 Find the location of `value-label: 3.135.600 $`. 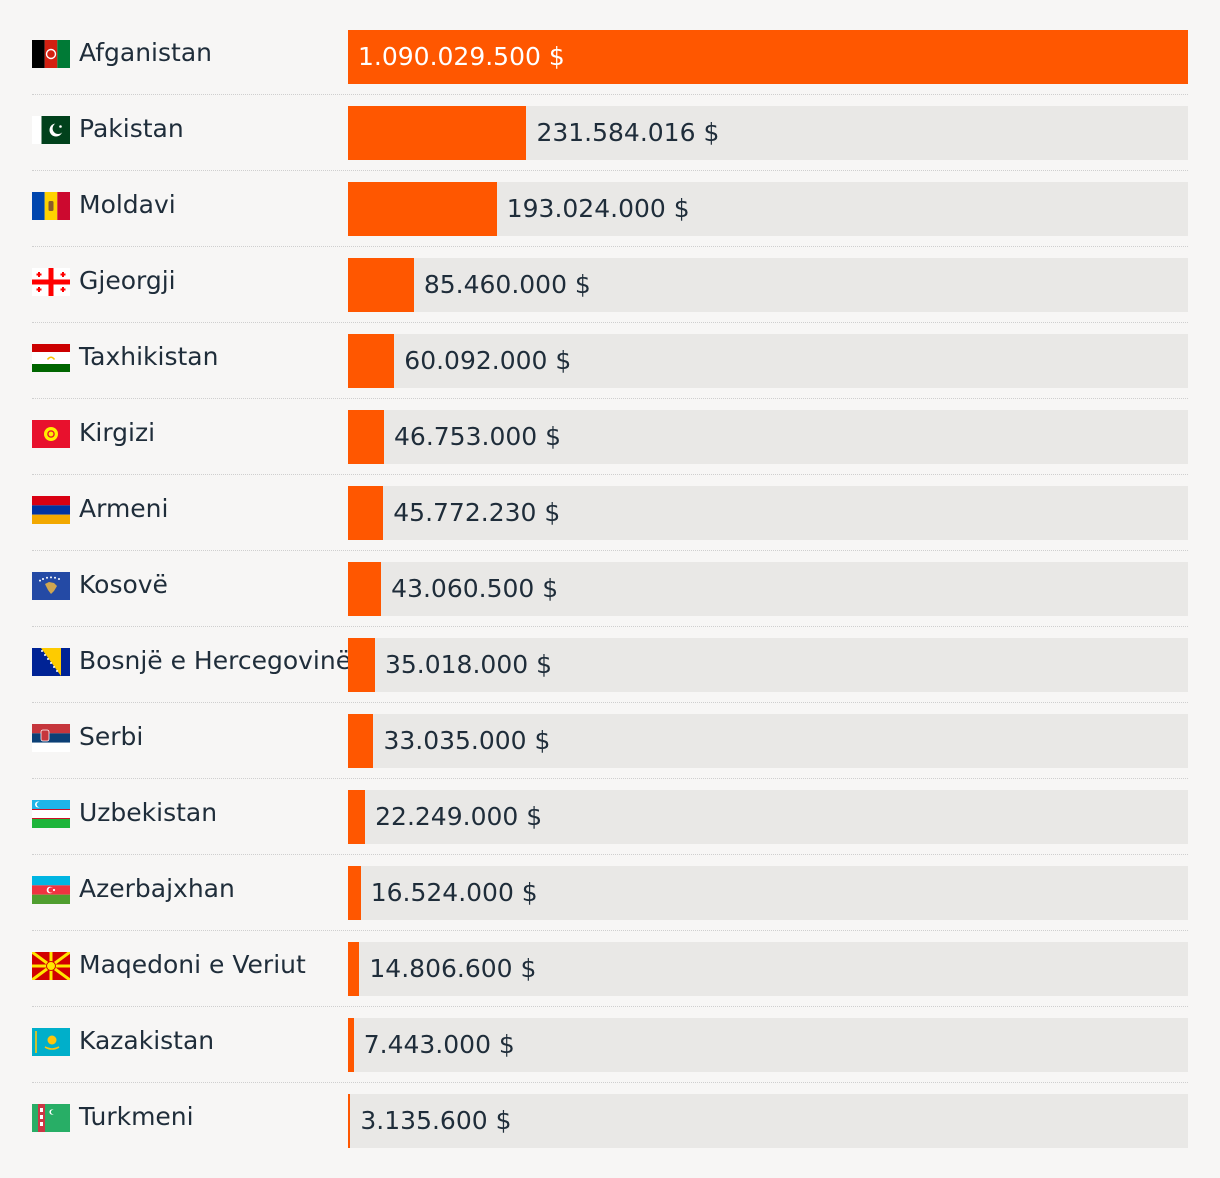

value-label: 3.135.600 $ is located at coordinates (436, 1120).